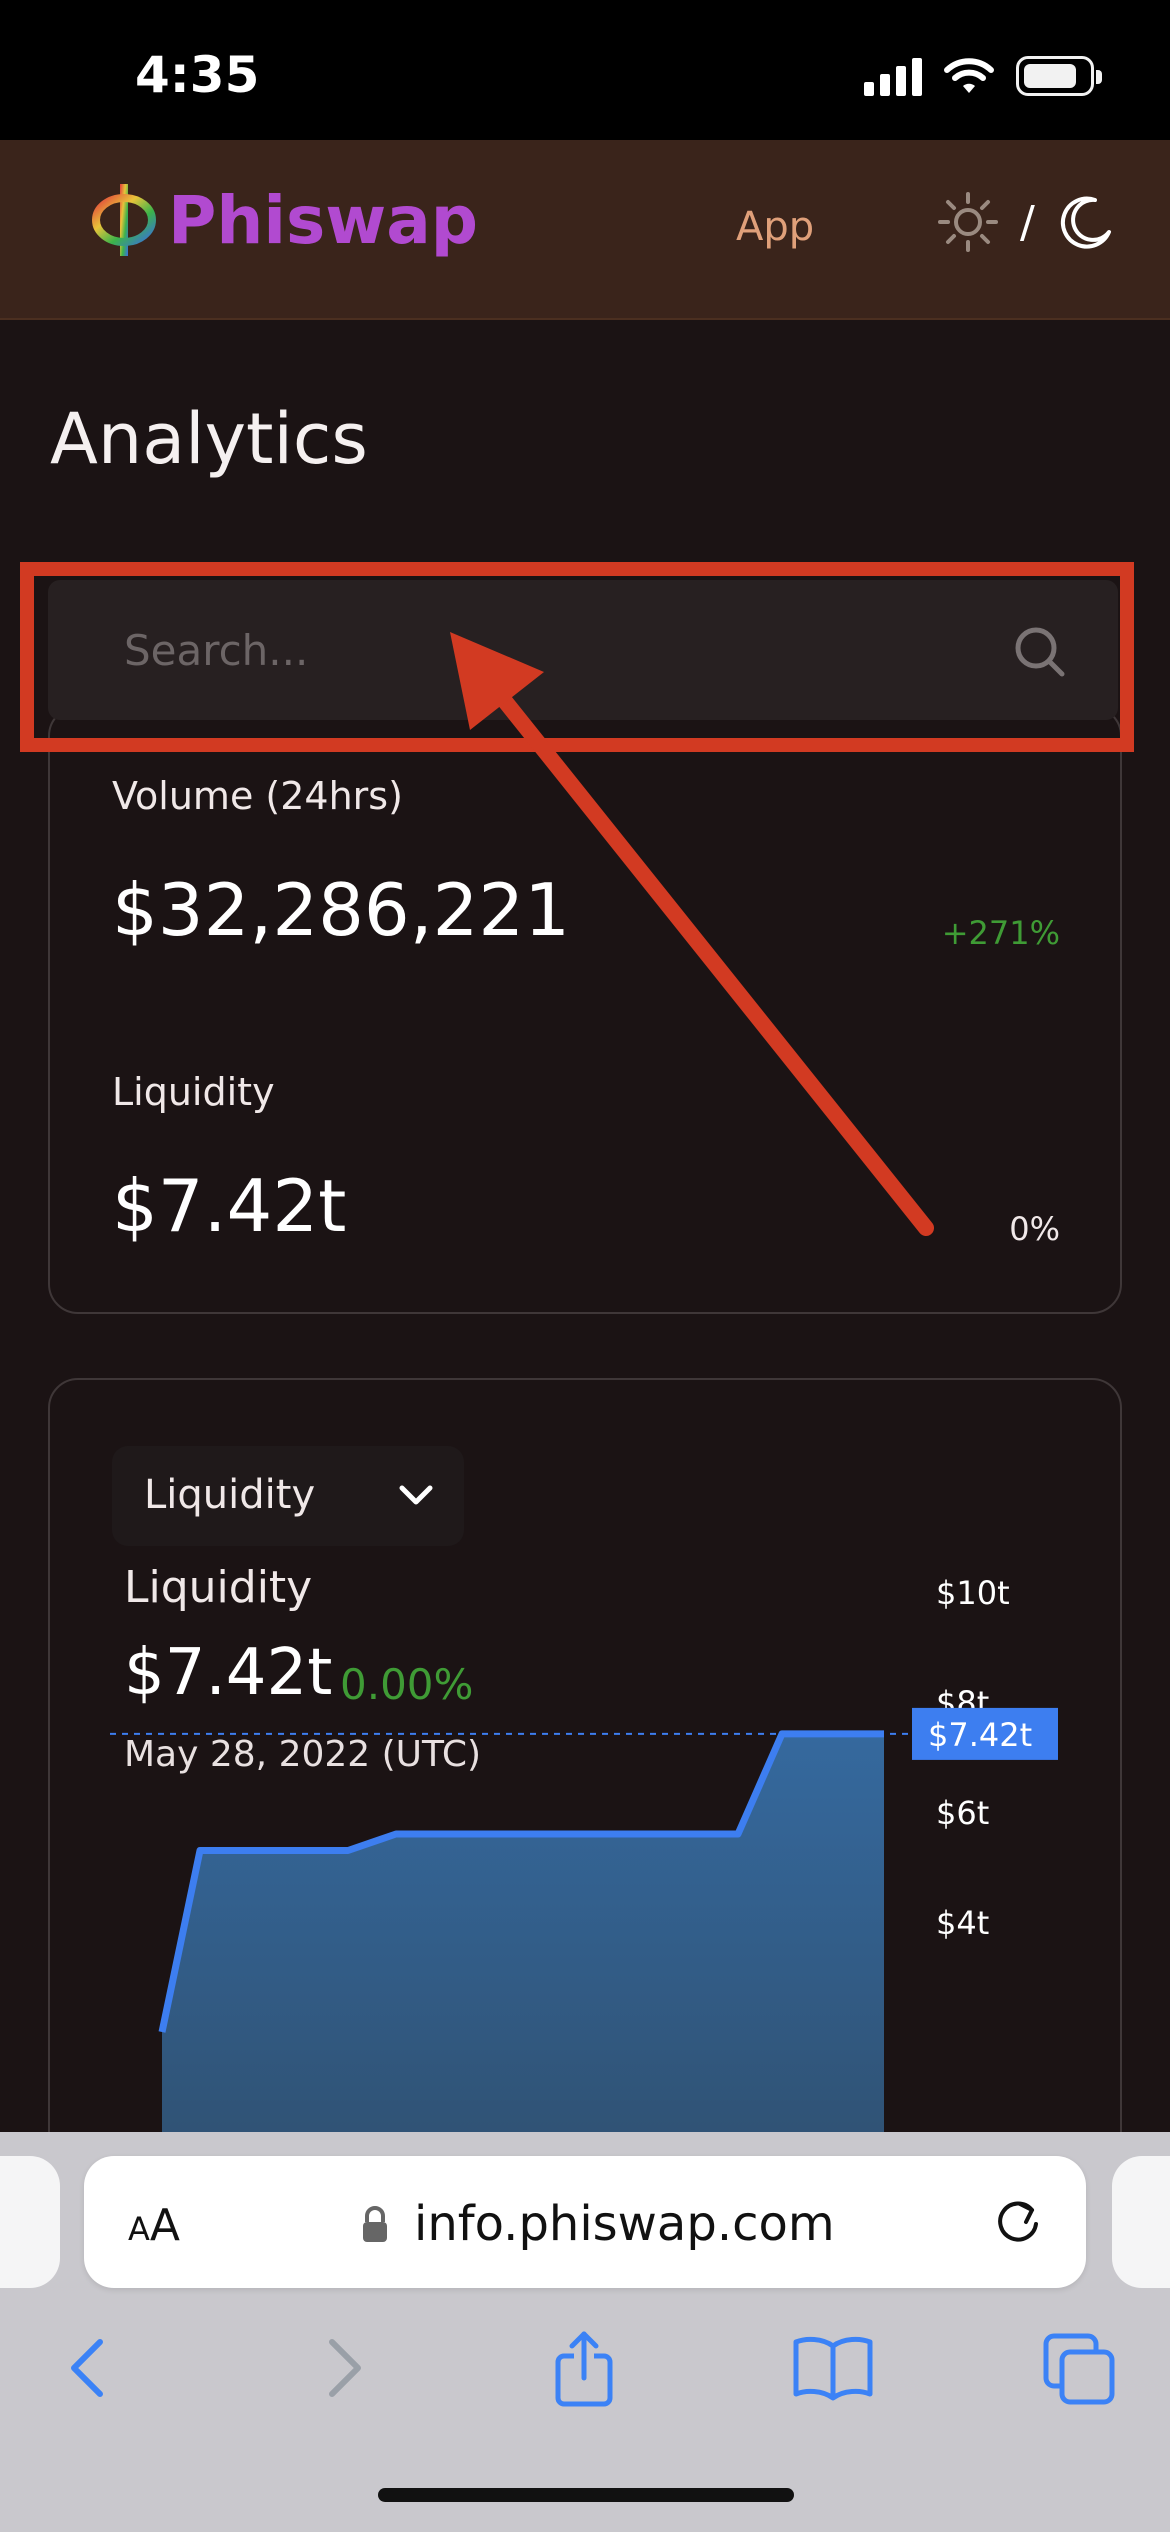 The height and width of the screenshot is (2532, 1170). Describe the element at coordinates (584, 2368) in the screenshot. I see `share-icon` at that location.